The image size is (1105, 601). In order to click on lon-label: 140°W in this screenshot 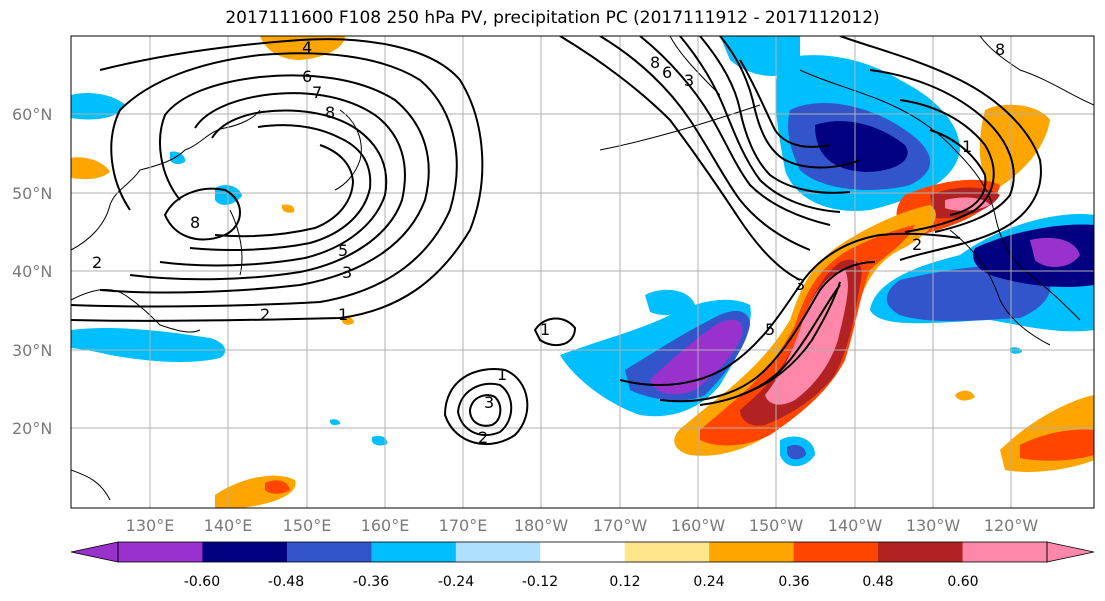, I will do `click(855, 525)`.